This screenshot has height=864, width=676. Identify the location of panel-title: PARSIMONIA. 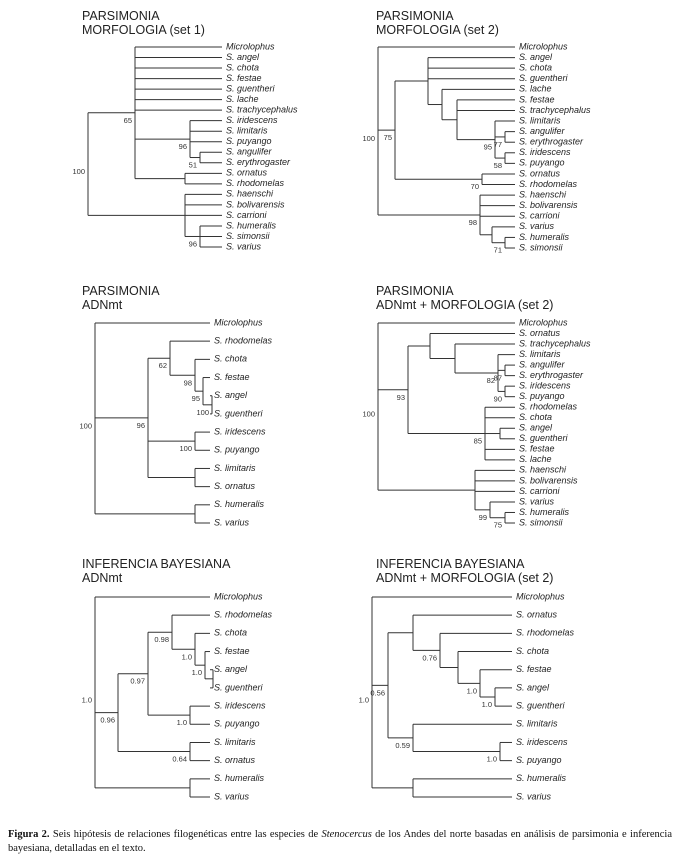
(121, 16).